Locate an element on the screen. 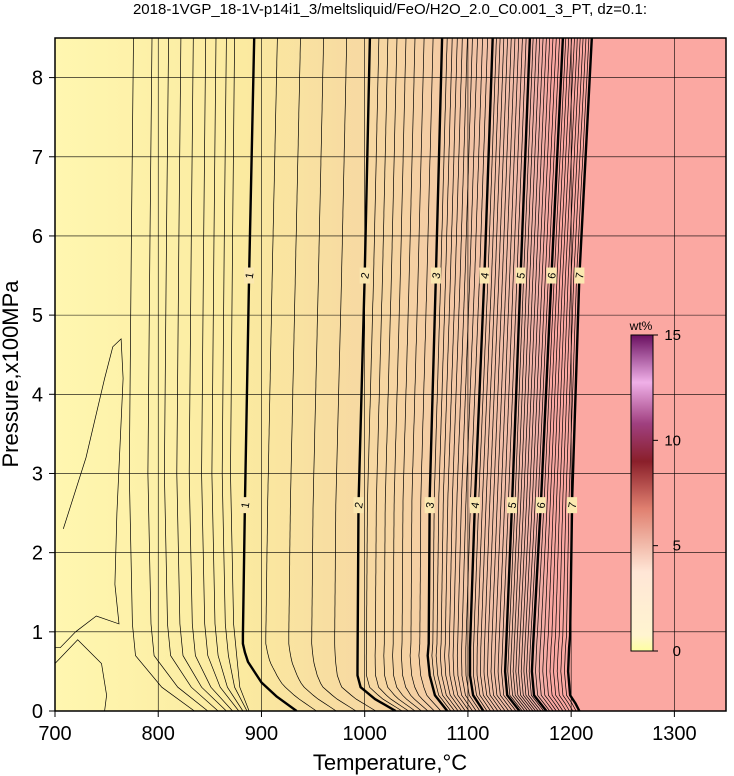  y-tick-label: 5 is located at coordinates (37, 316).